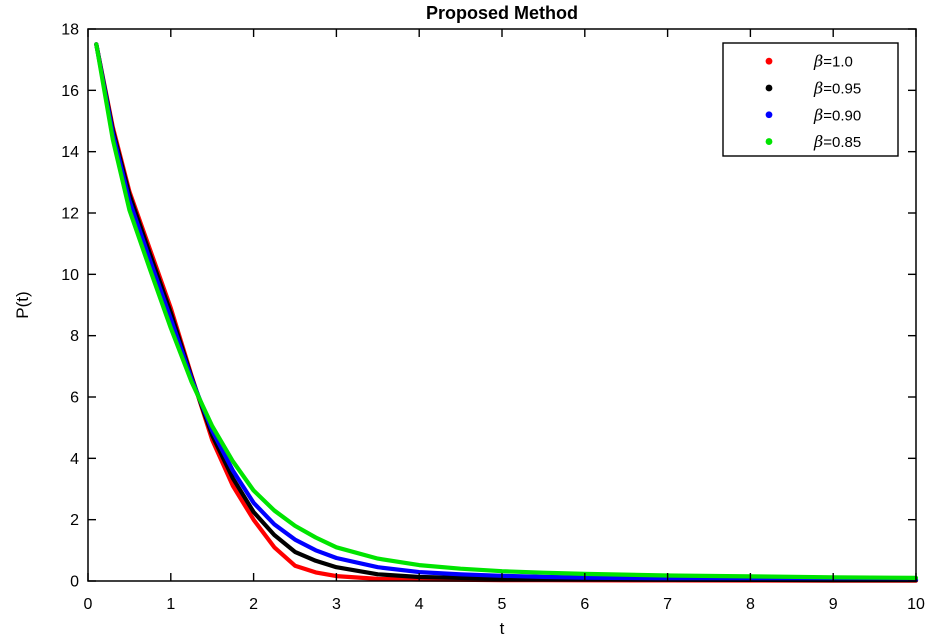 The width and height of the screenshot is (932, 643). I want to click on y-tick-label: 8, so click(74, 336).